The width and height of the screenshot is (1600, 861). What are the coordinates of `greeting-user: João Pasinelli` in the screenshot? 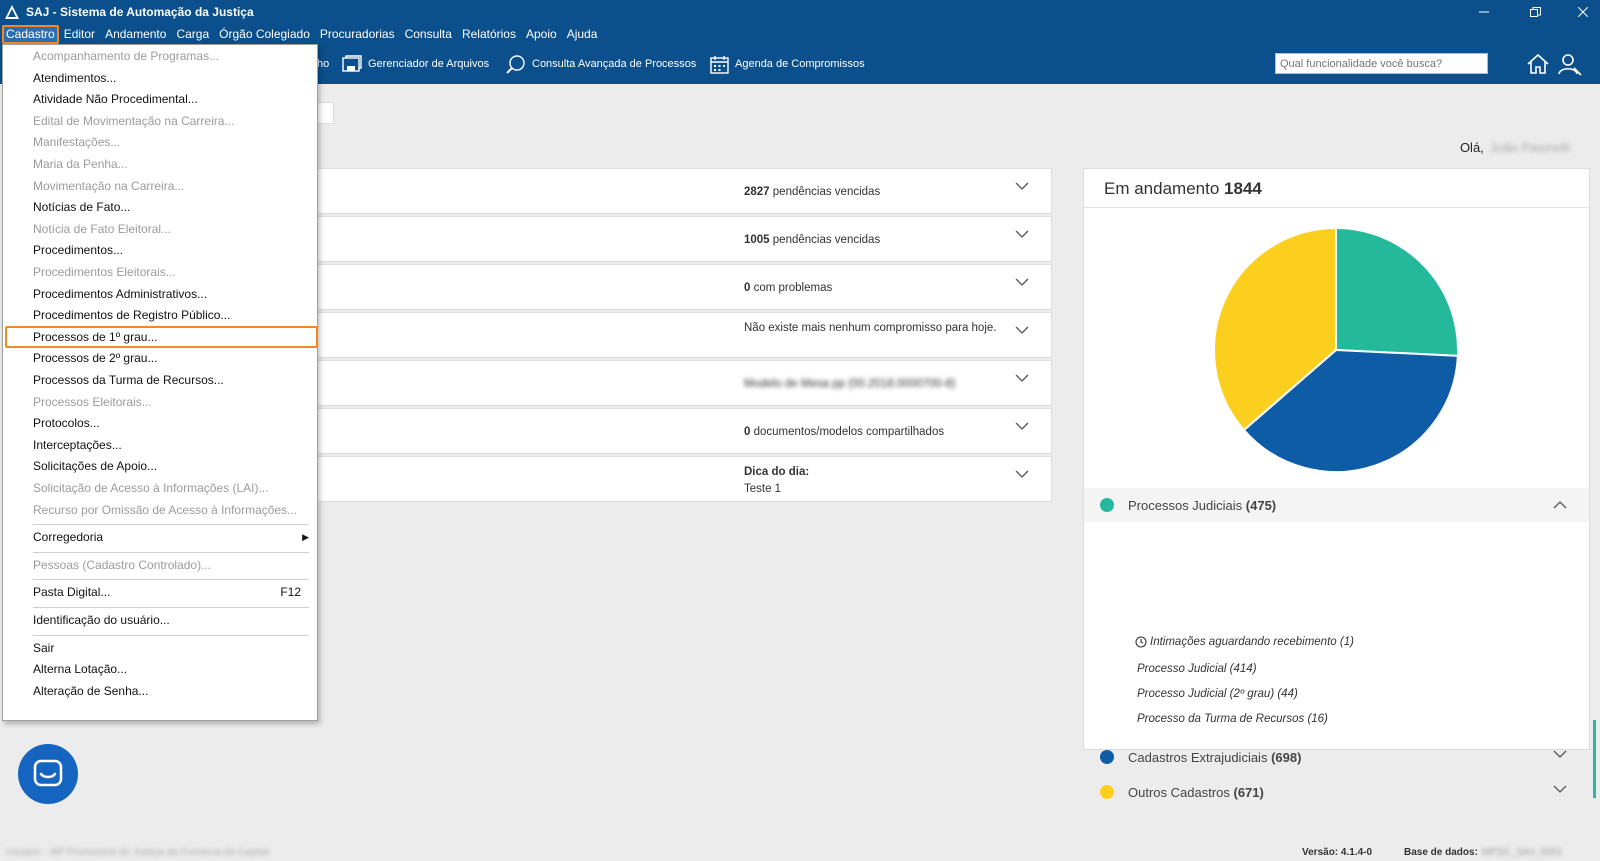 It's located at (1529, 147).